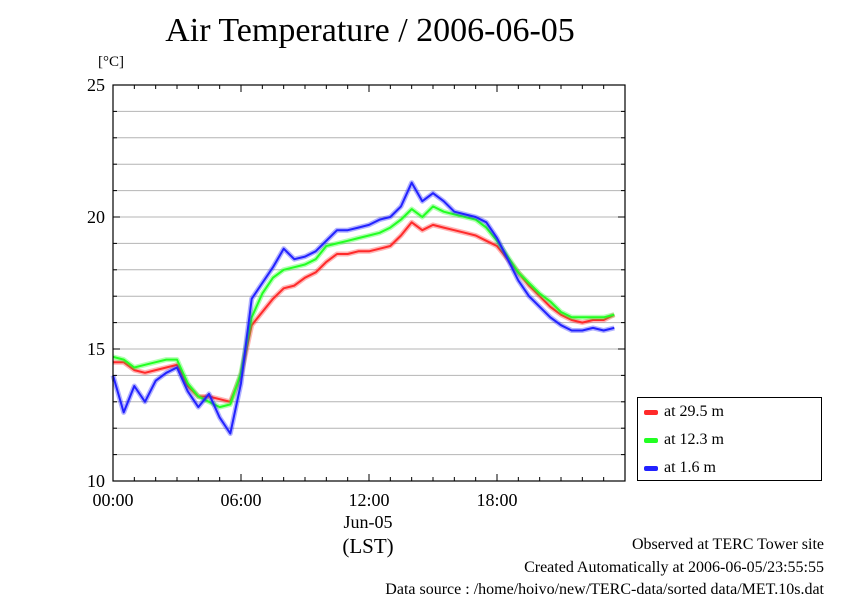  What do you see at coordinates (727, 544) in the screenshot?
I see `footer-observed: Observed at TERC Tower site` at bounding box center [727, 544].